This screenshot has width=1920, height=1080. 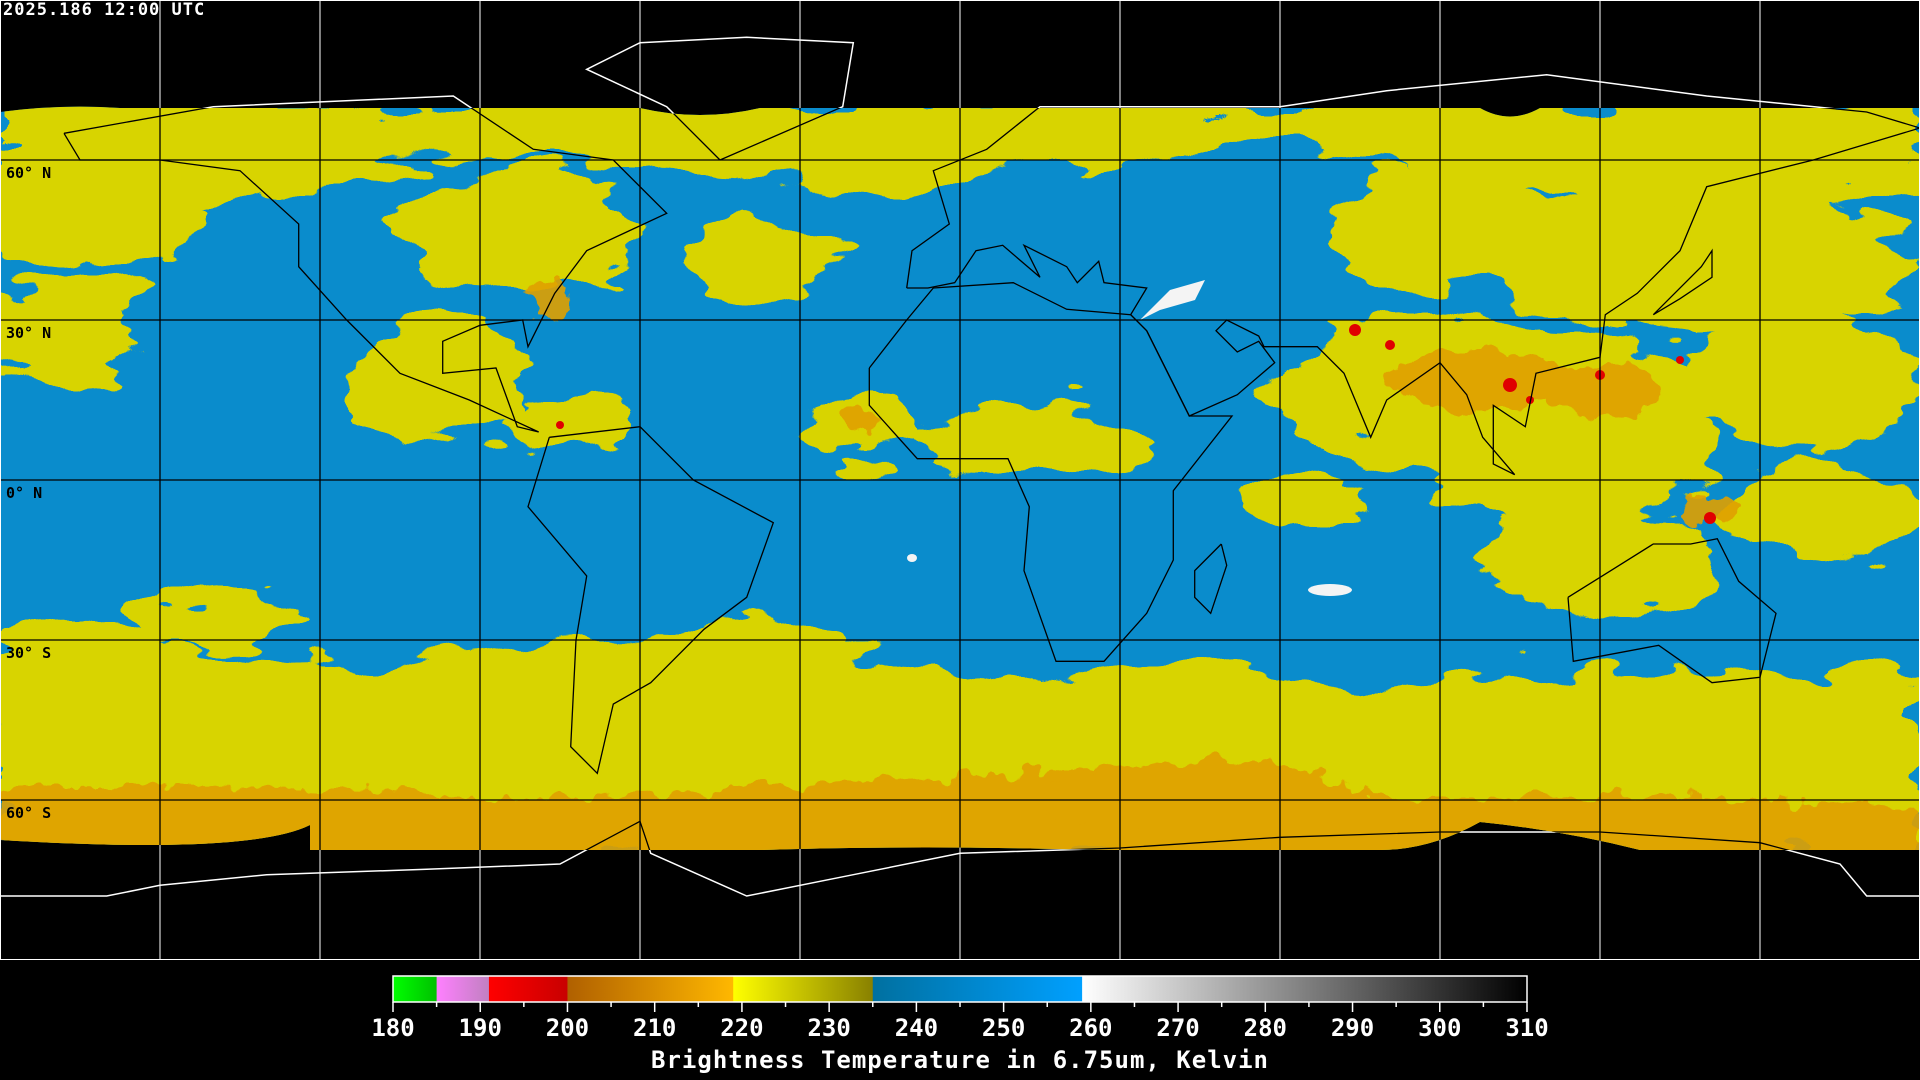 I want to click on latitude-label: 60° S, so click(x=29, y=813).